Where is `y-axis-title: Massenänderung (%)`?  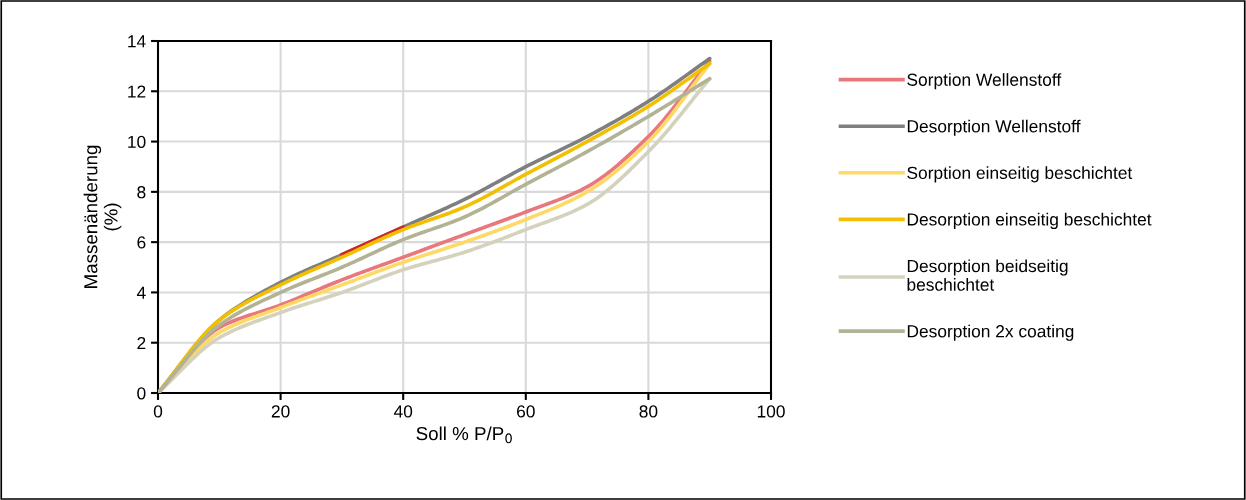 y-axis-title: Massenänderung (%) is located at coordinates (102, 216).